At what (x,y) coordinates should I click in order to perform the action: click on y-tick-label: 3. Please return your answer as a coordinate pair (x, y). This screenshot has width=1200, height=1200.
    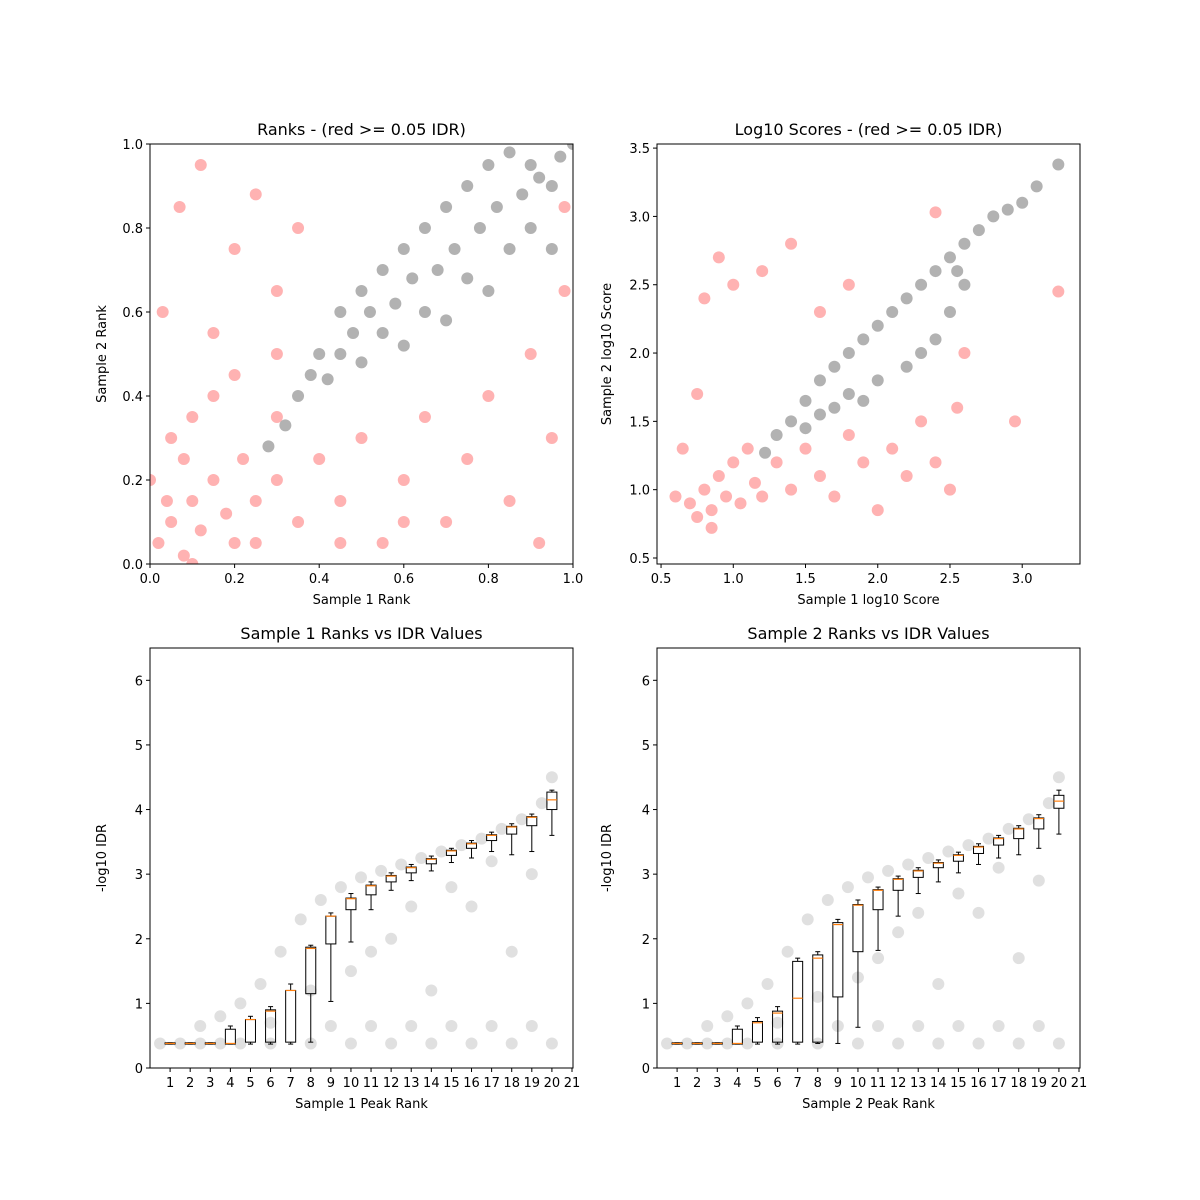
    Looking at the image, I should click on (139, 875).